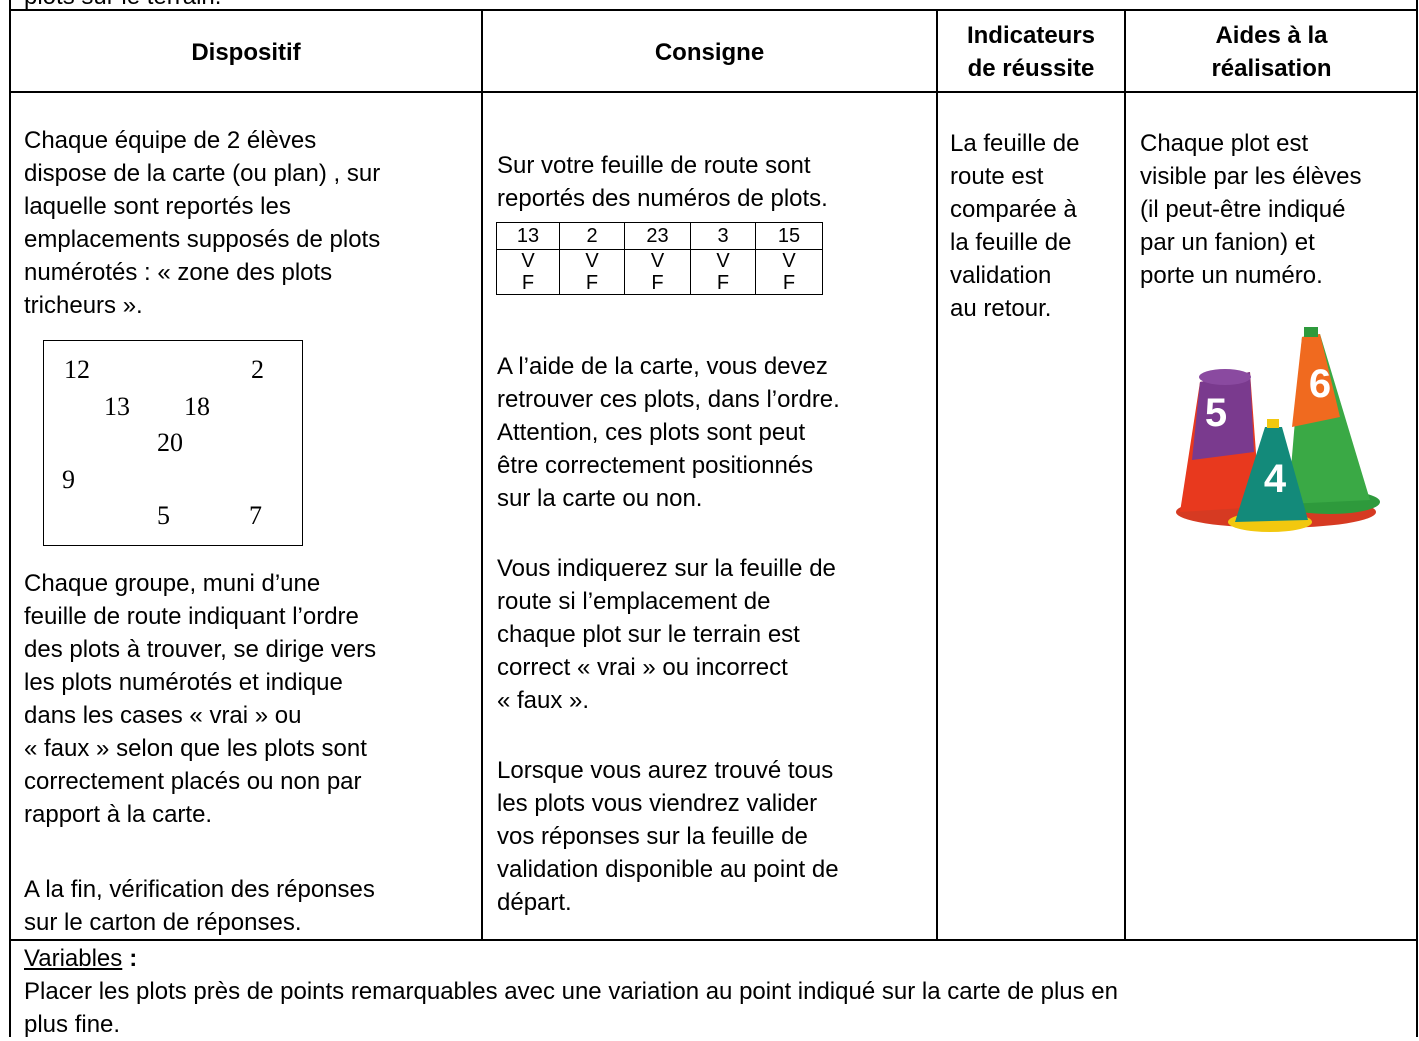 The height and width of the screenshot is (1041, 1419). What do you see at coordinates (163, 715) in the screenshot?
I see `paragraph-line: dans les cases « vrai » ou` at bounding box center [163, 715].